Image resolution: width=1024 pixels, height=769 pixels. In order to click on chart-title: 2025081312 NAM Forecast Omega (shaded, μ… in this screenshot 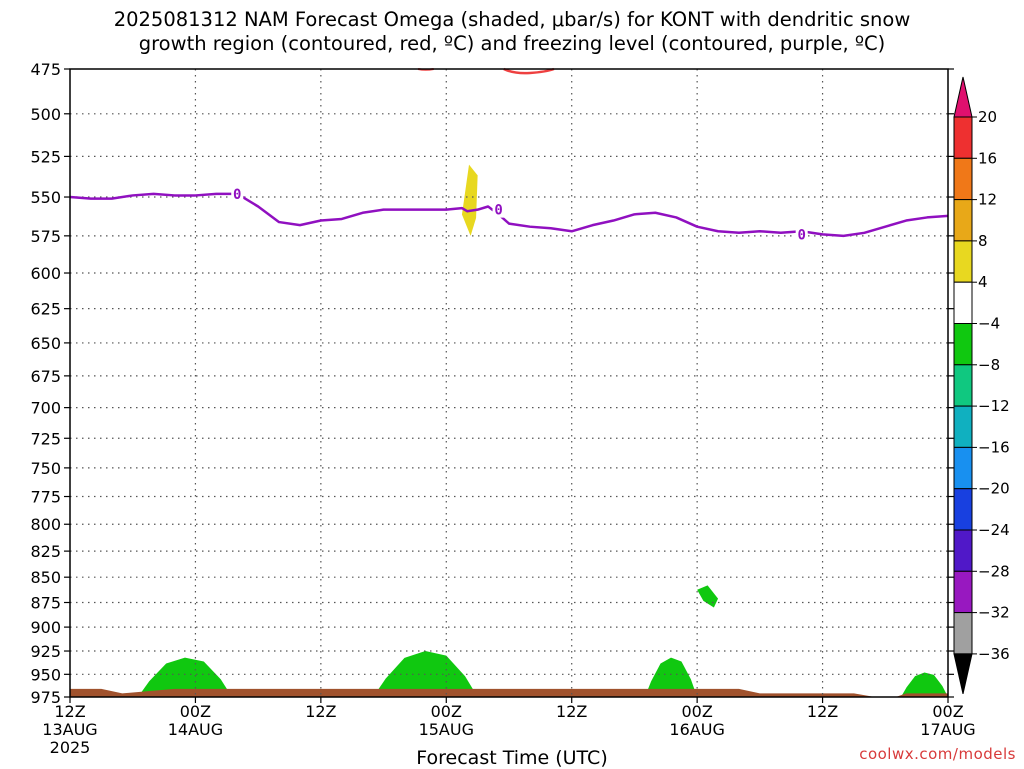, I will do `click(512, 32)`.